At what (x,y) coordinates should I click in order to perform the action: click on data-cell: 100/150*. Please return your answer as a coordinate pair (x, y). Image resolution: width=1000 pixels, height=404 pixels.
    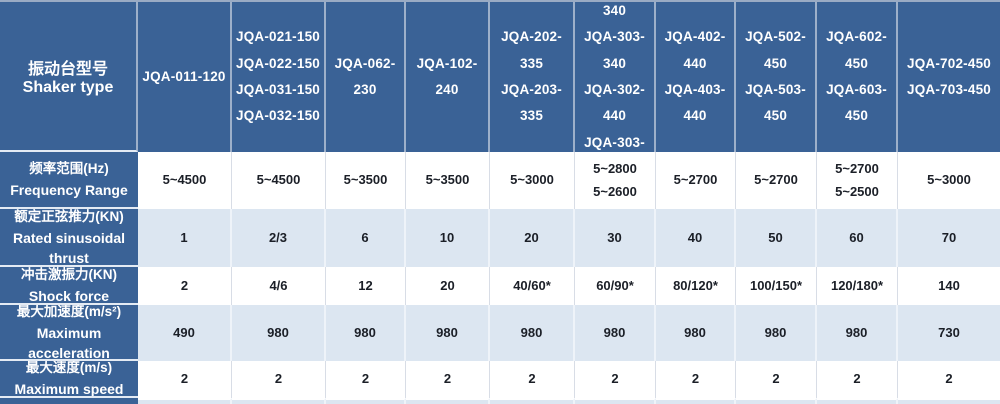
    Looking at the image, I should click on (776, 286).